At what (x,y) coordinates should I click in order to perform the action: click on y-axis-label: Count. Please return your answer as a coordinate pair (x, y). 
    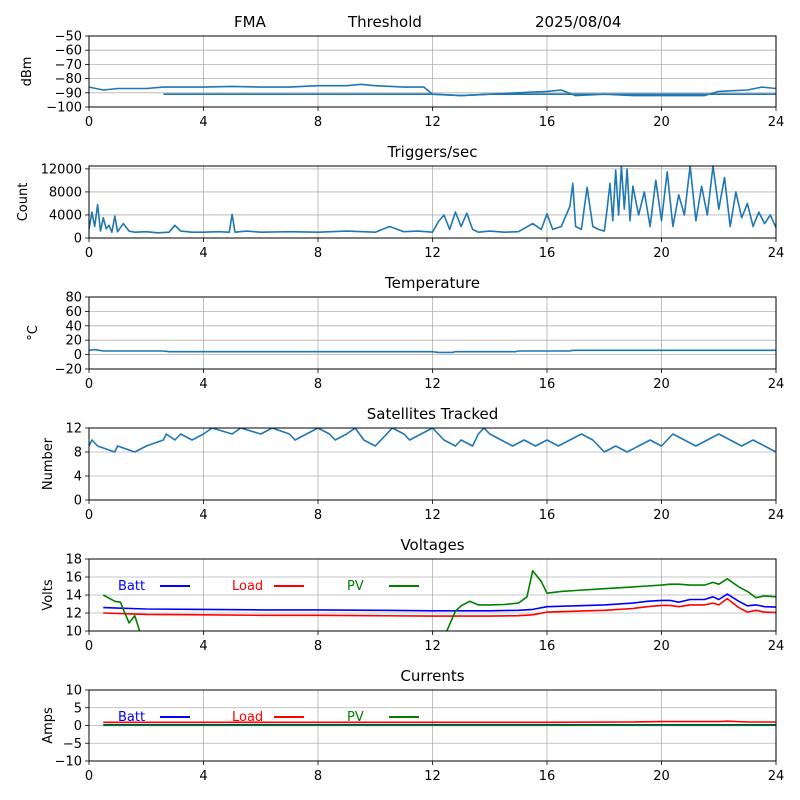
    Looking at the image, I should click on (23, 202).